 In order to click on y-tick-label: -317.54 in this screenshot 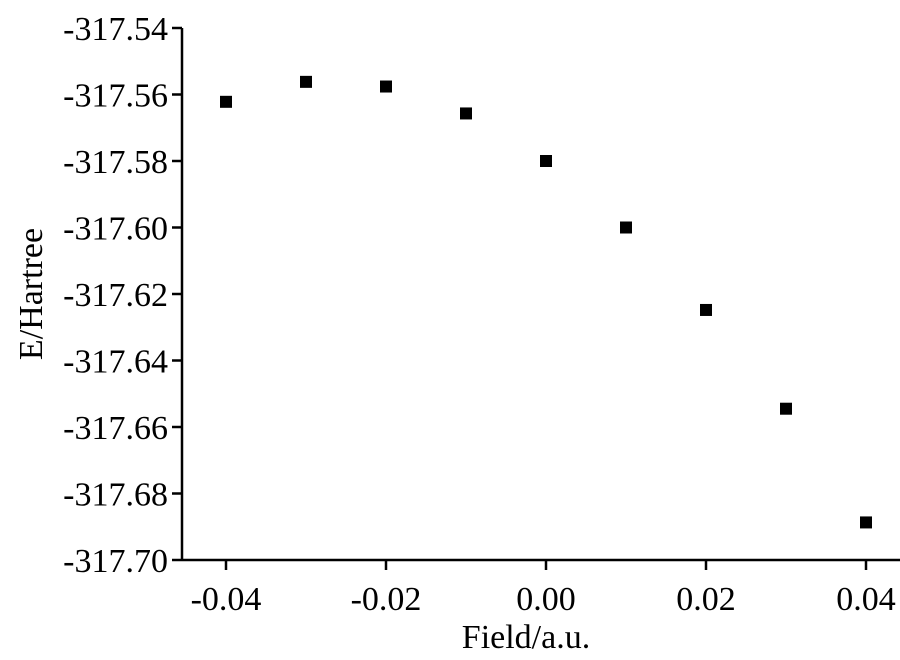, I will do `click(115, 29)`.